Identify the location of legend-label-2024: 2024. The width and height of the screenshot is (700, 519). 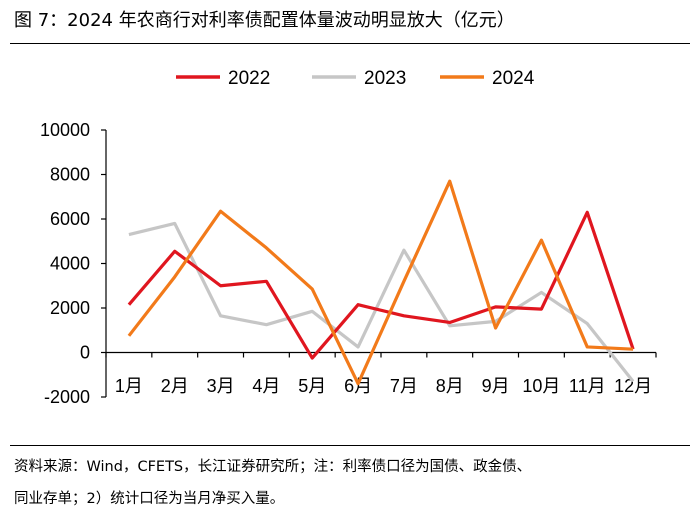
(513, 78).